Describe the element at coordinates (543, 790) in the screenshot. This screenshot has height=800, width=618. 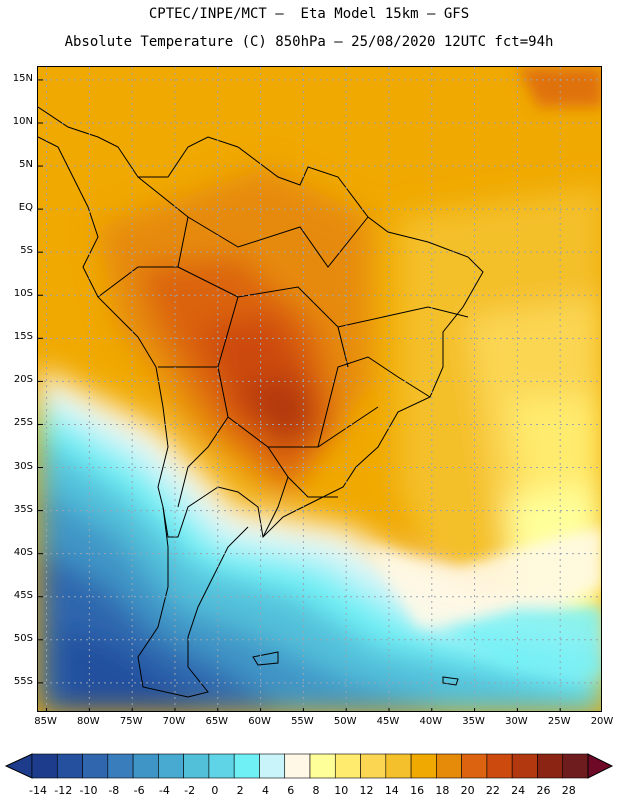
I see `colorbar-tick-label: 26` at that location.